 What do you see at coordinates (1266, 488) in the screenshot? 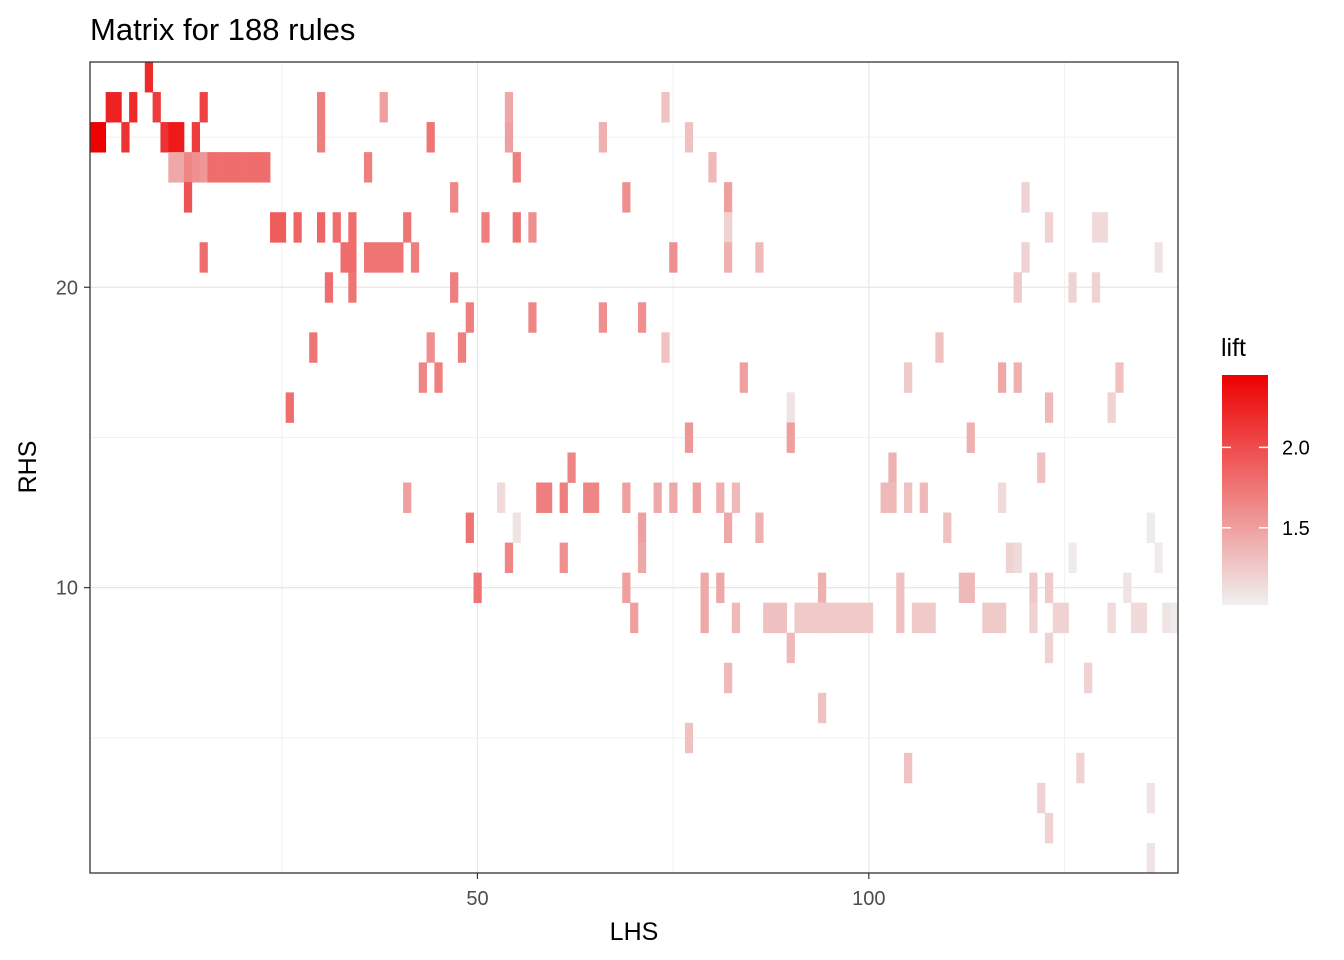
I see `legend-ticks: 1.5 2.0` at bounding box center [1266, 488].